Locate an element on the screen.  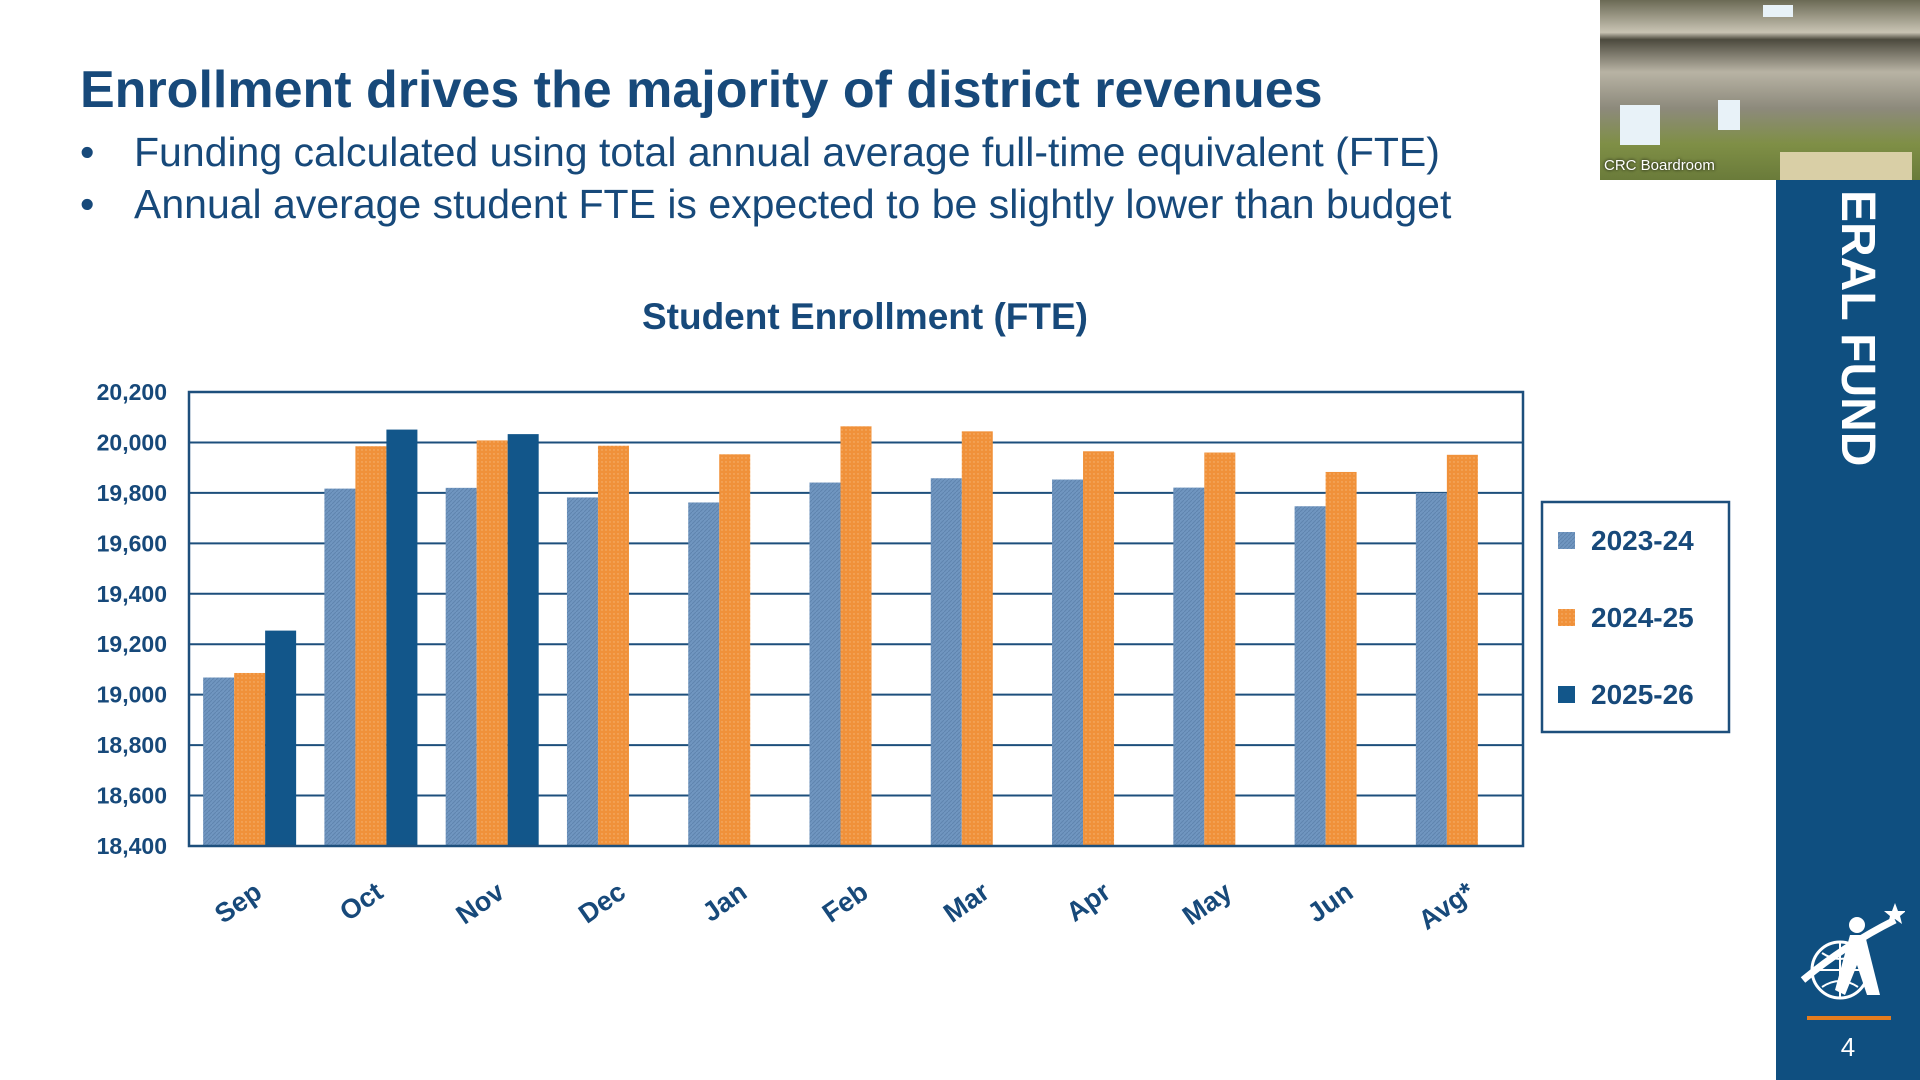
bar-2023-24-Mar is located at coordinates (946, 662).